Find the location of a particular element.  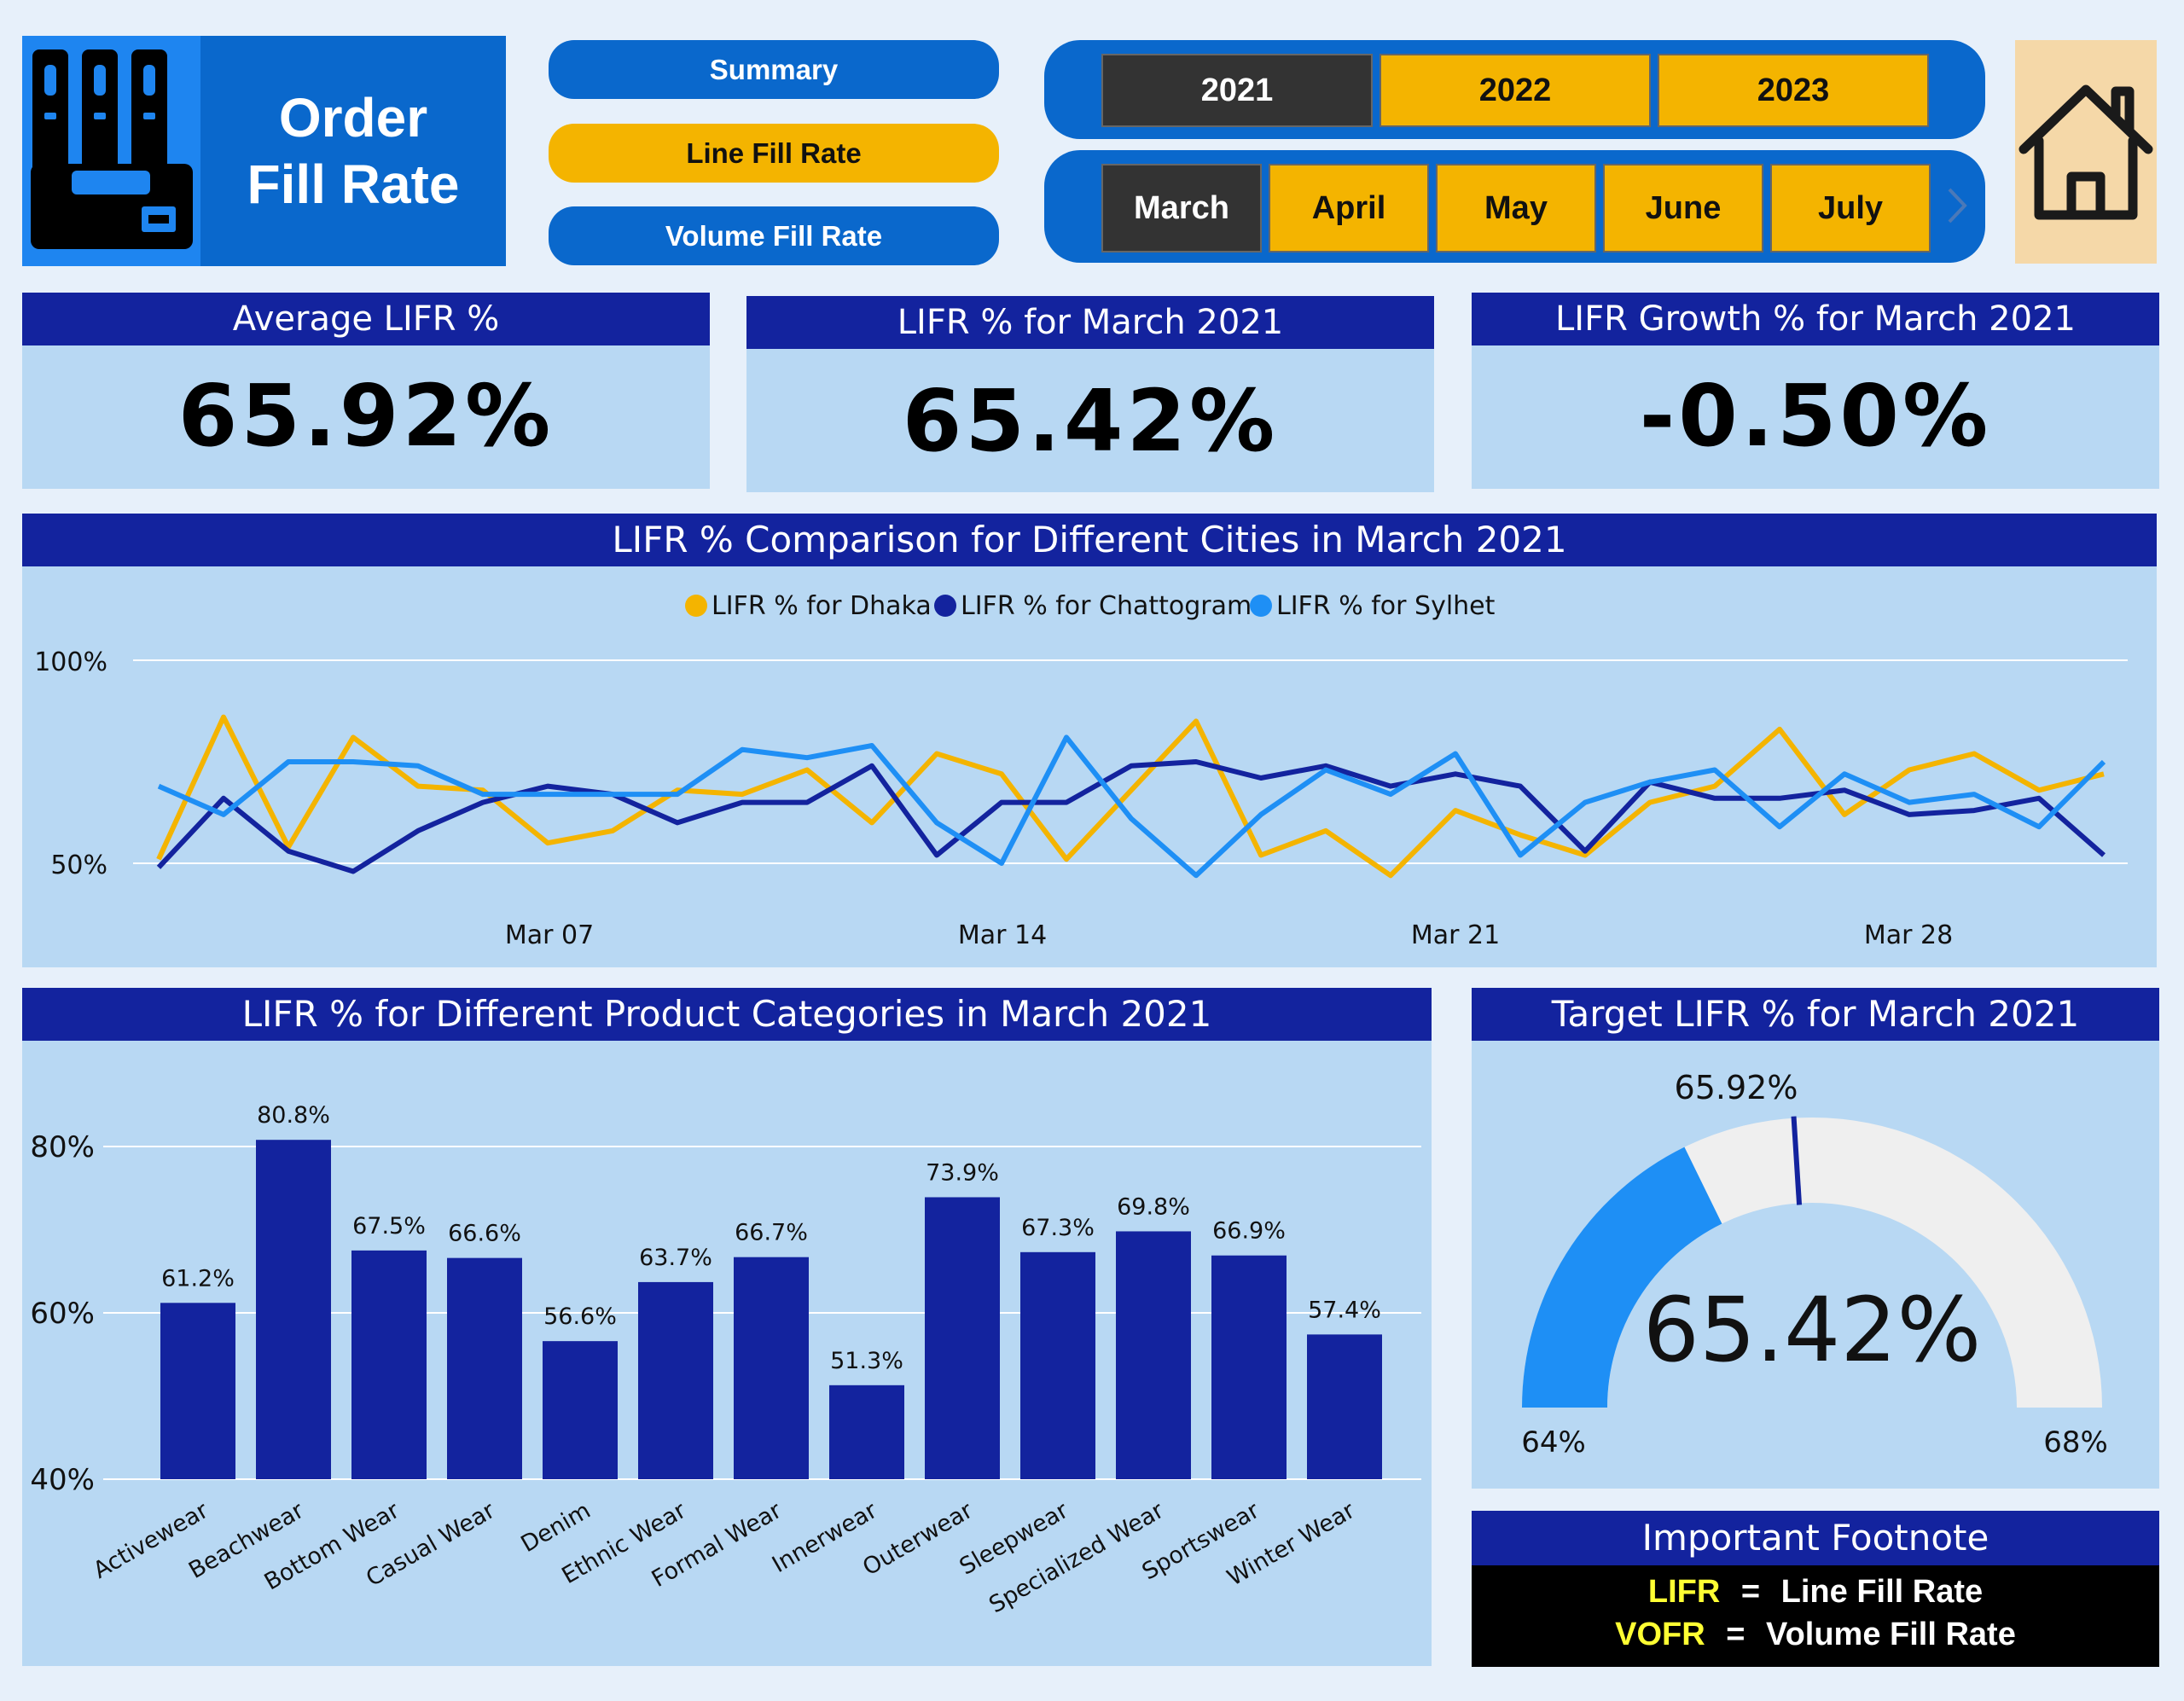

bar-casual-wear is located at coordinates (485, 1368).